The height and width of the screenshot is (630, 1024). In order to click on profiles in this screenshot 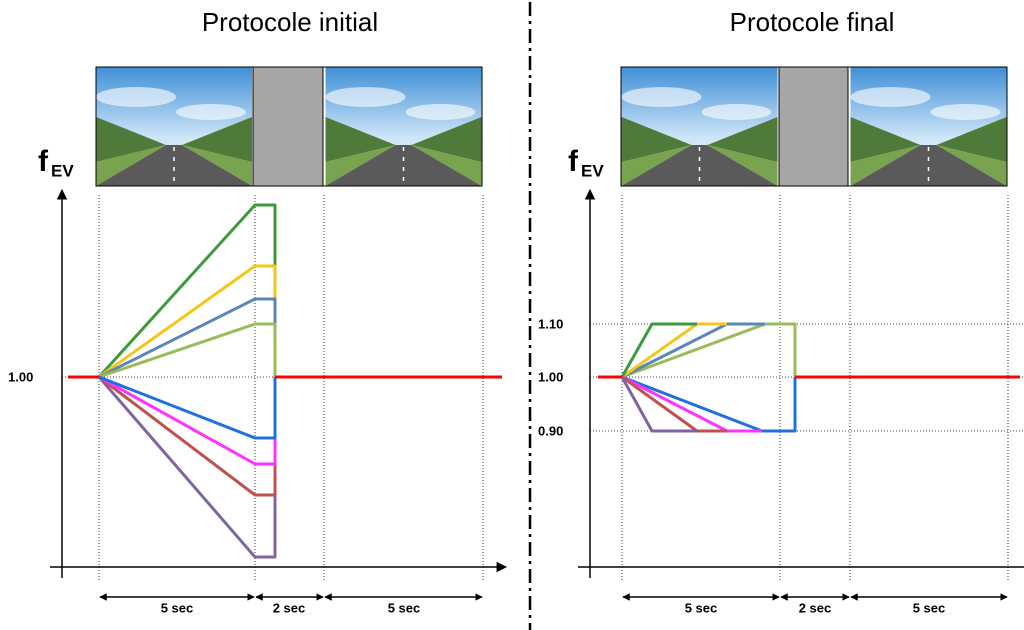, I will do `click(809, 377)`.